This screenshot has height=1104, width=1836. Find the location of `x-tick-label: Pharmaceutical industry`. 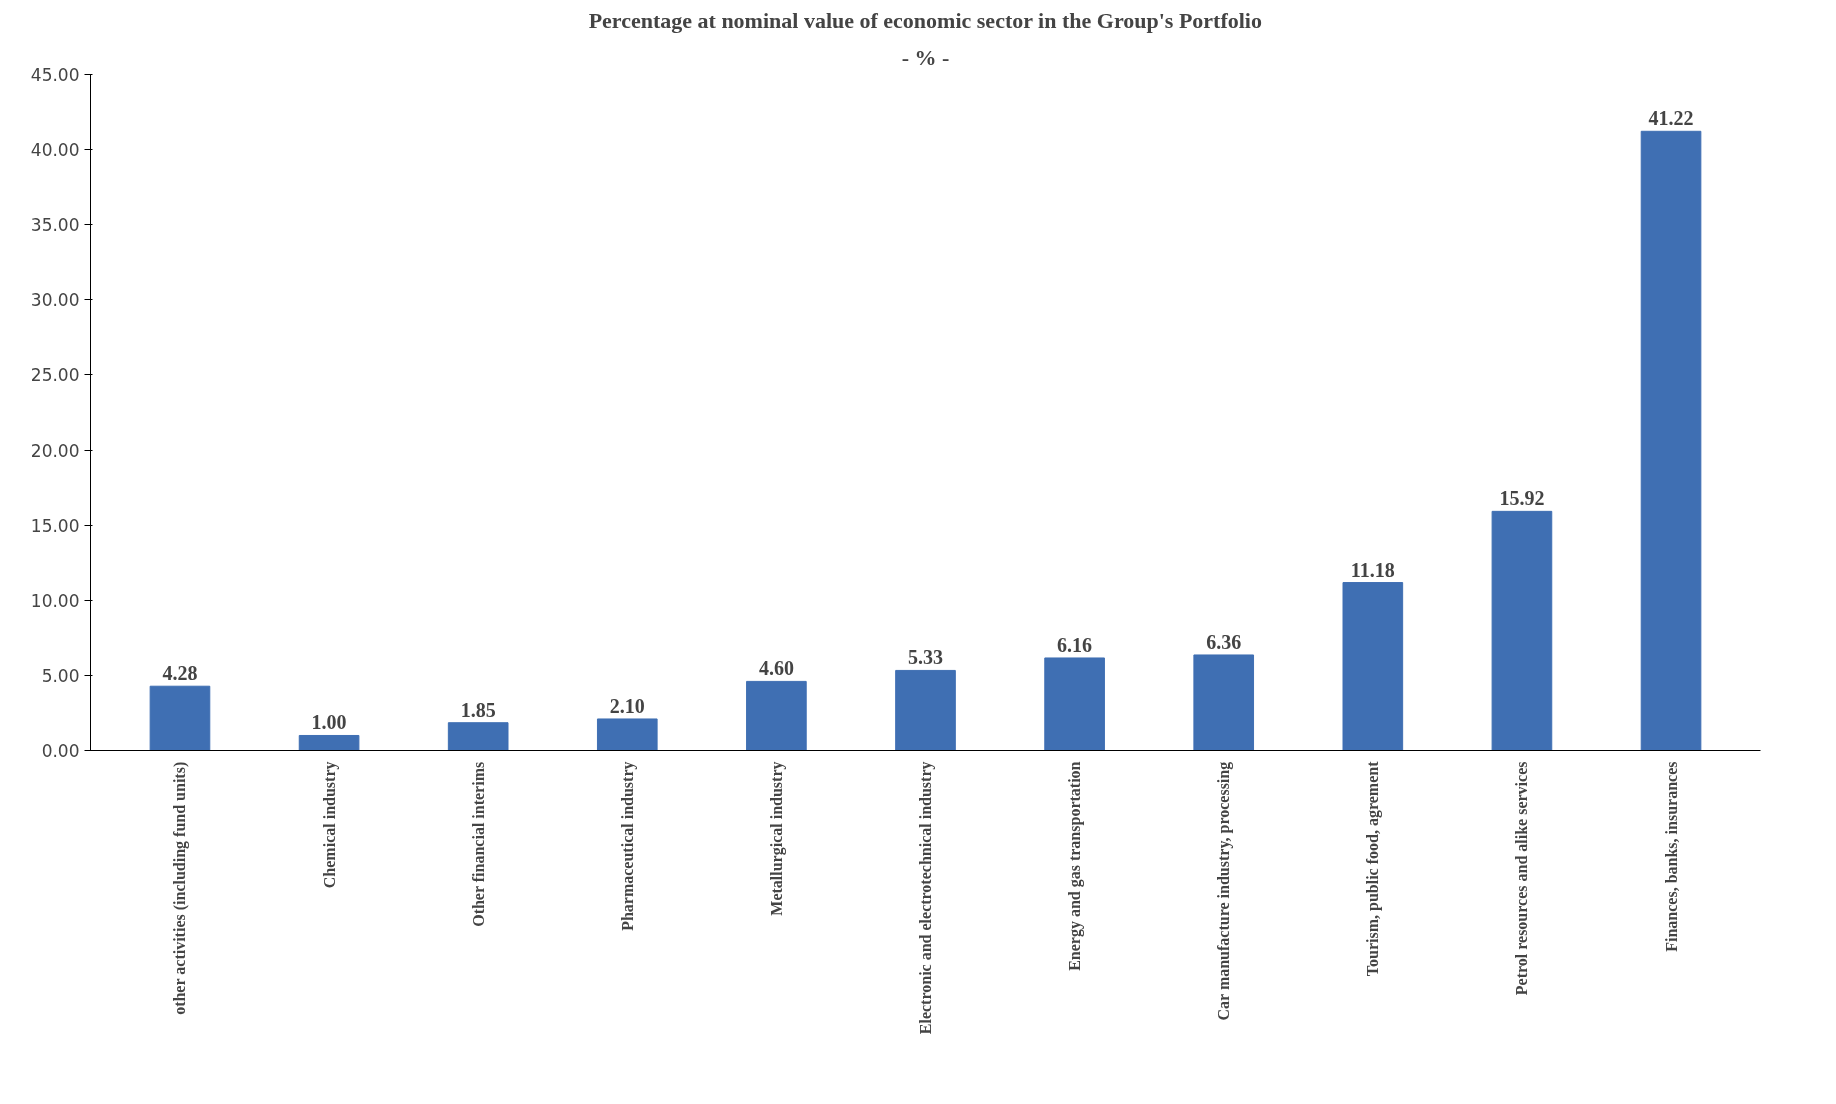

x-tick-label: Pharmaceutical industry is located at coordinates (627, 846).